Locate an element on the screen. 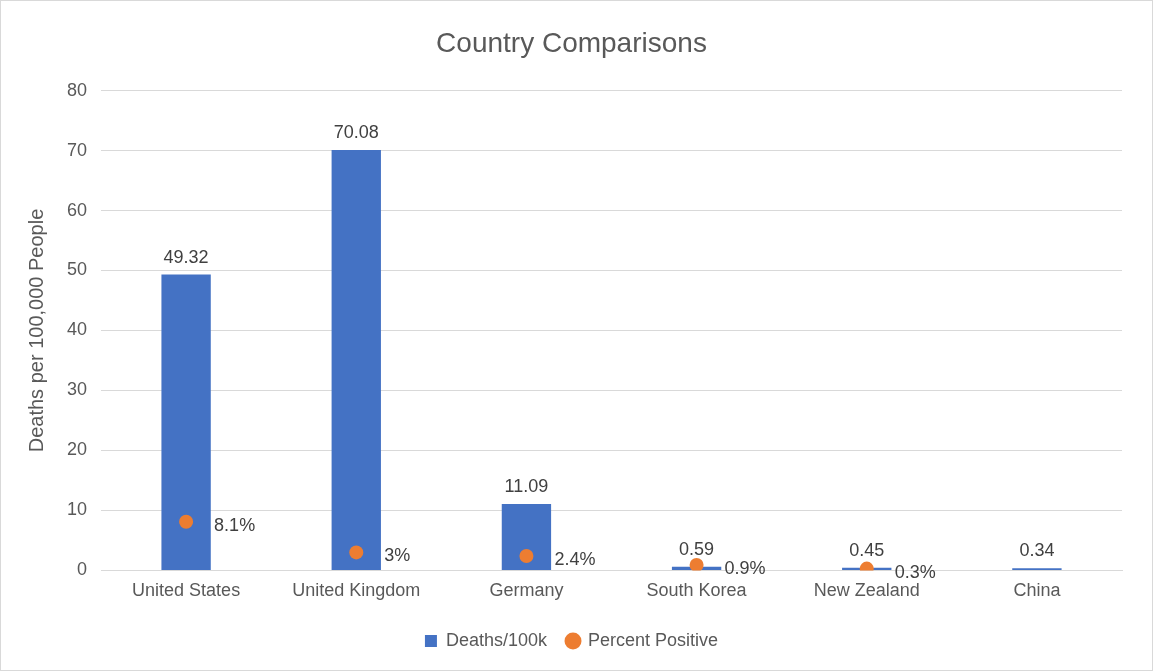 The image size is (1153, 671). x-tick-label: China is located at coordinates (1037, 590).